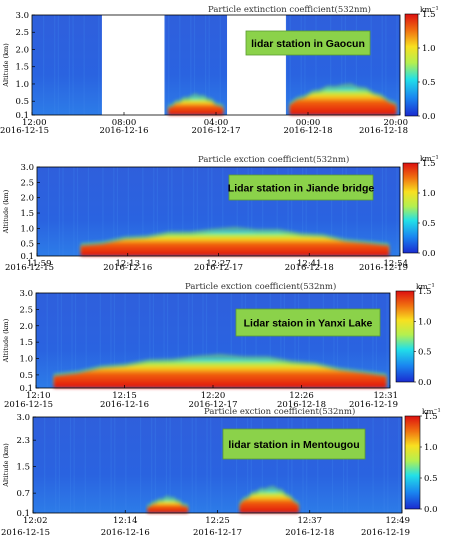  I want to click on station-label: Lidar station in Jiande bridge, so click(301, 189).